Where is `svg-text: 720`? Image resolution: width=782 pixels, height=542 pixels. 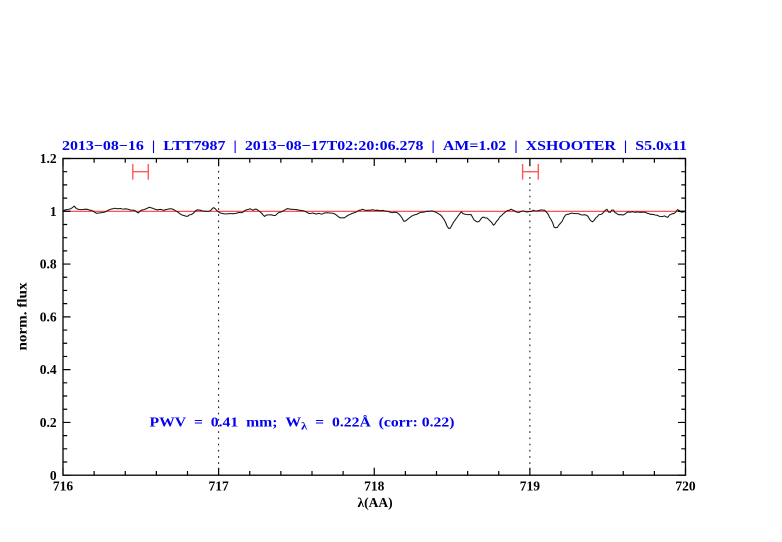
svg-text: 720 is located at coordinates (685, 486).